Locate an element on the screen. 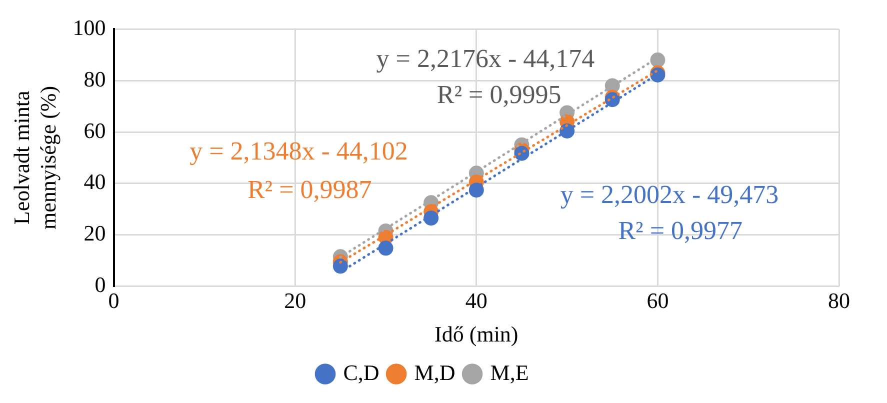 This screenshot has height=403, width=887. x-tick-label: 60 is located at coordinates (657, 301).